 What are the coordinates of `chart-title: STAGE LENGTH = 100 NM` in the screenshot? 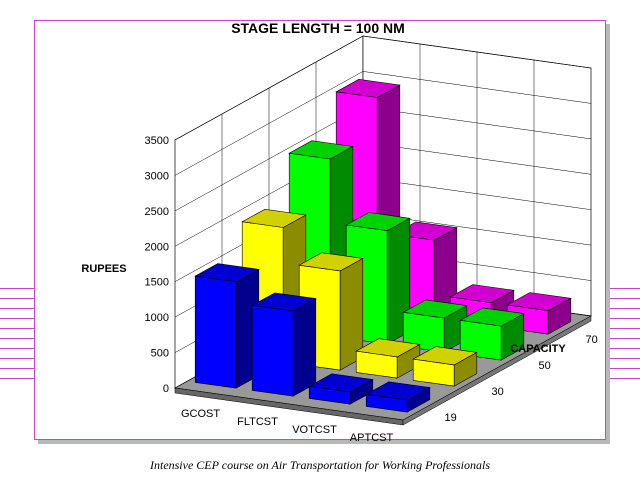 It's located at (318, 28).